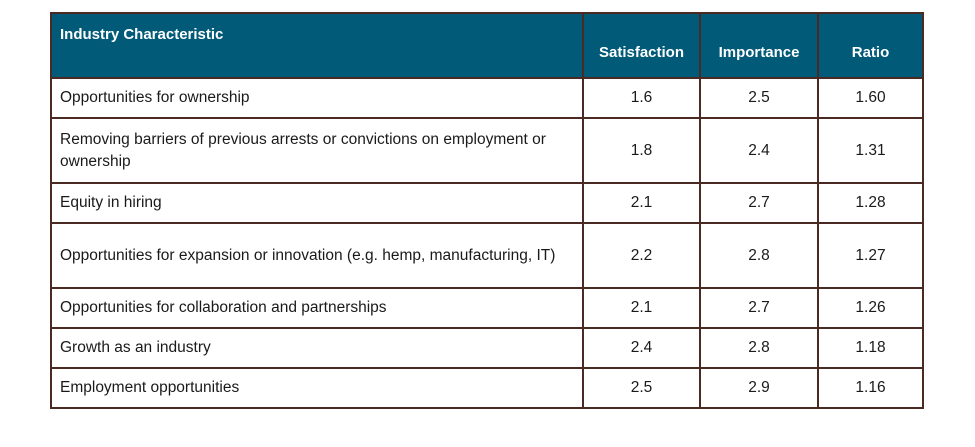 This screenshot has height=447, width=975. I want to click on row-importance: 2.9, so click(759, 388).